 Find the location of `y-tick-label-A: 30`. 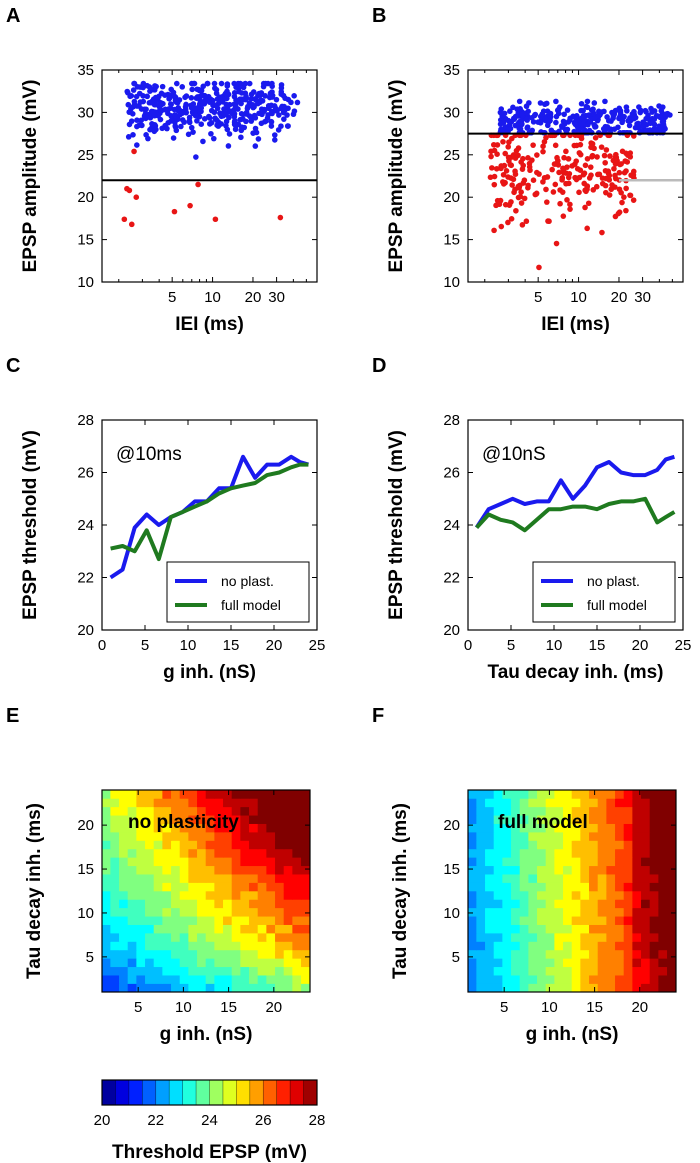

y-tick-label-A: 30 is located at coordinates (85, 112).